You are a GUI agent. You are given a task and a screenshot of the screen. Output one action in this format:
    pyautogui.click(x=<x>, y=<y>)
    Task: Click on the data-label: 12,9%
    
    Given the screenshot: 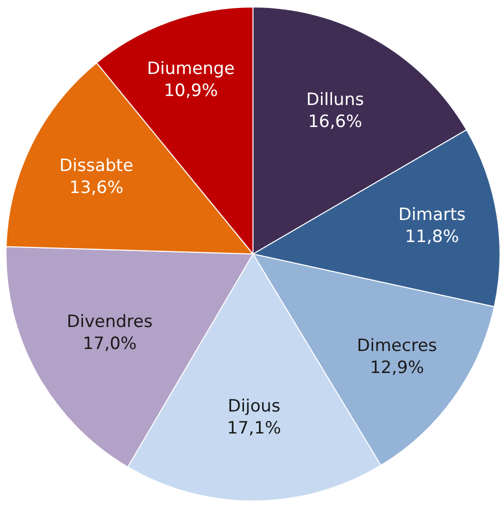 What is the action you would take?
    pyautogui.click(x=397, y=368)
    